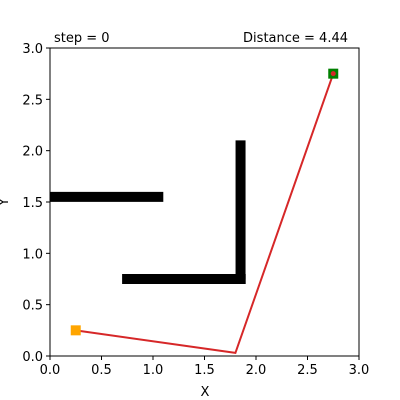 Image resolution: width=400 pixels, height=400 pixels. What do you see at coordinates (32, 152) in the screenshot?
I see `y-tick-label: 2.0` at bounding box center [32, 152].